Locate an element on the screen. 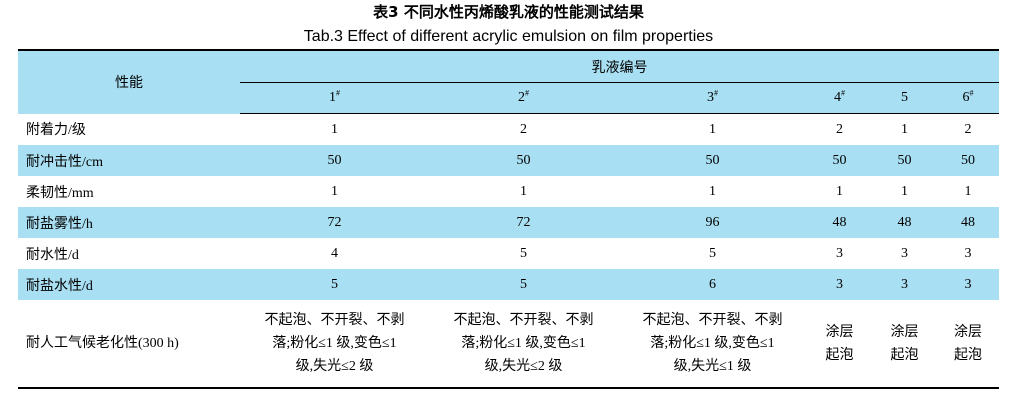  emulsion-3-header: 3# is located at coordinates (712, 98).